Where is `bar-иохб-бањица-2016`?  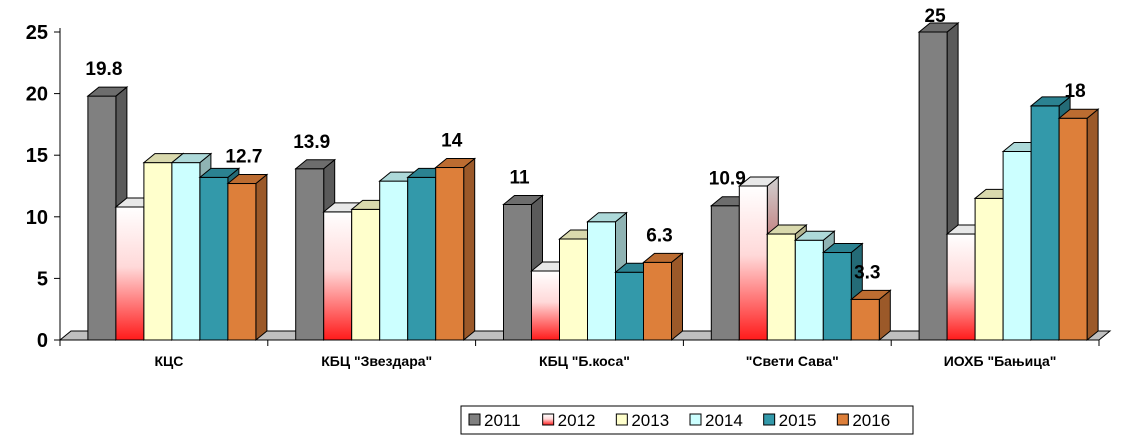
bar-иохб-бањица-2016 is located at coordinates (1078, 225).